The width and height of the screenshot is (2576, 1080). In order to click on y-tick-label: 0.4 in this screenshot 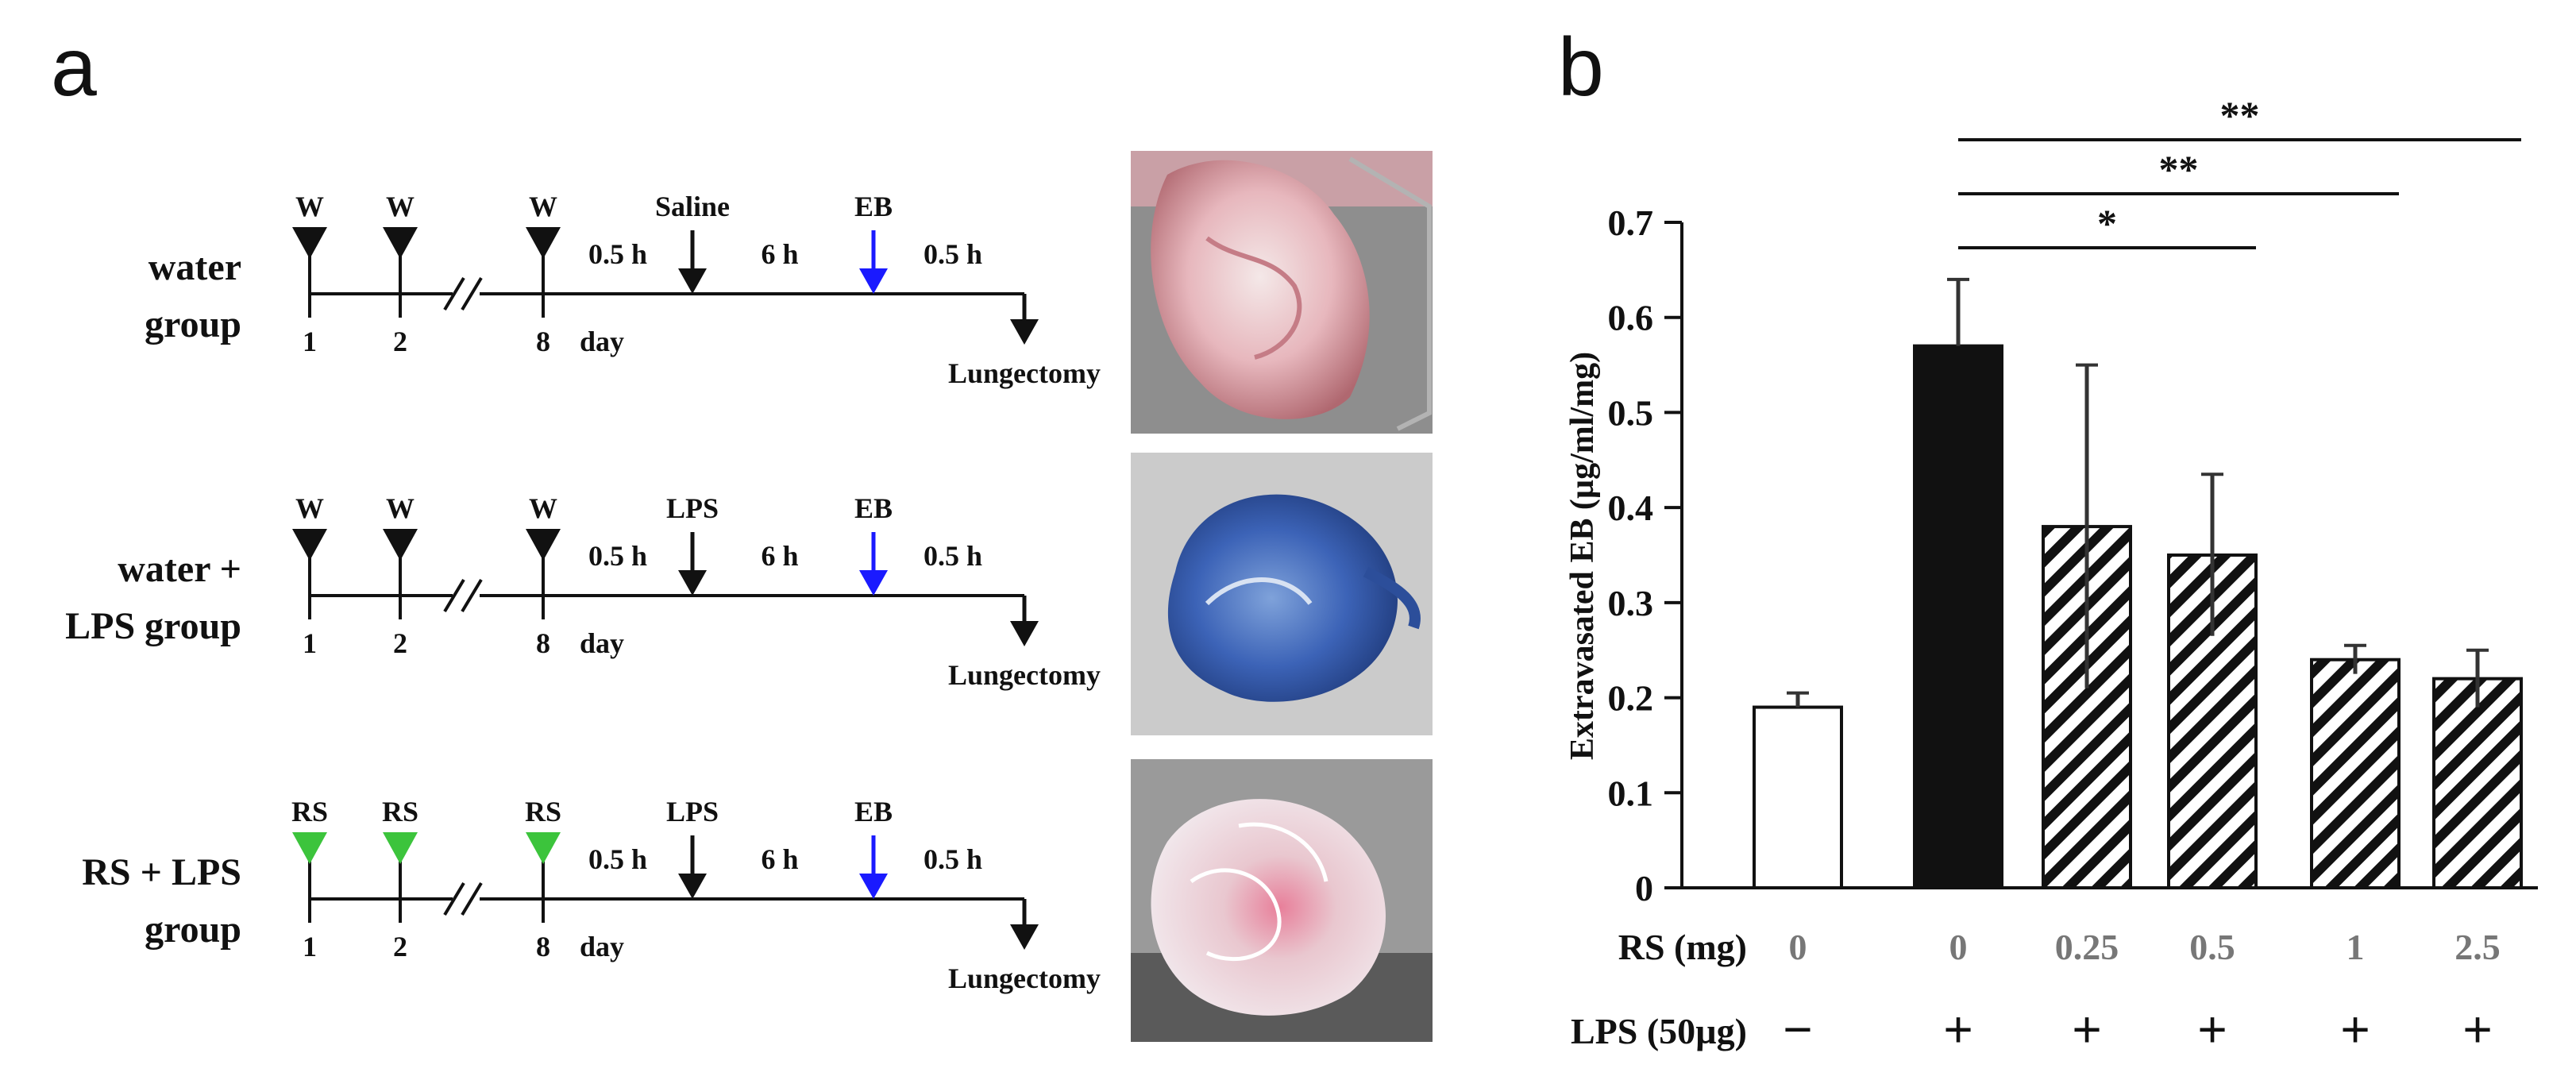, I will do `click(1631, 508)`.